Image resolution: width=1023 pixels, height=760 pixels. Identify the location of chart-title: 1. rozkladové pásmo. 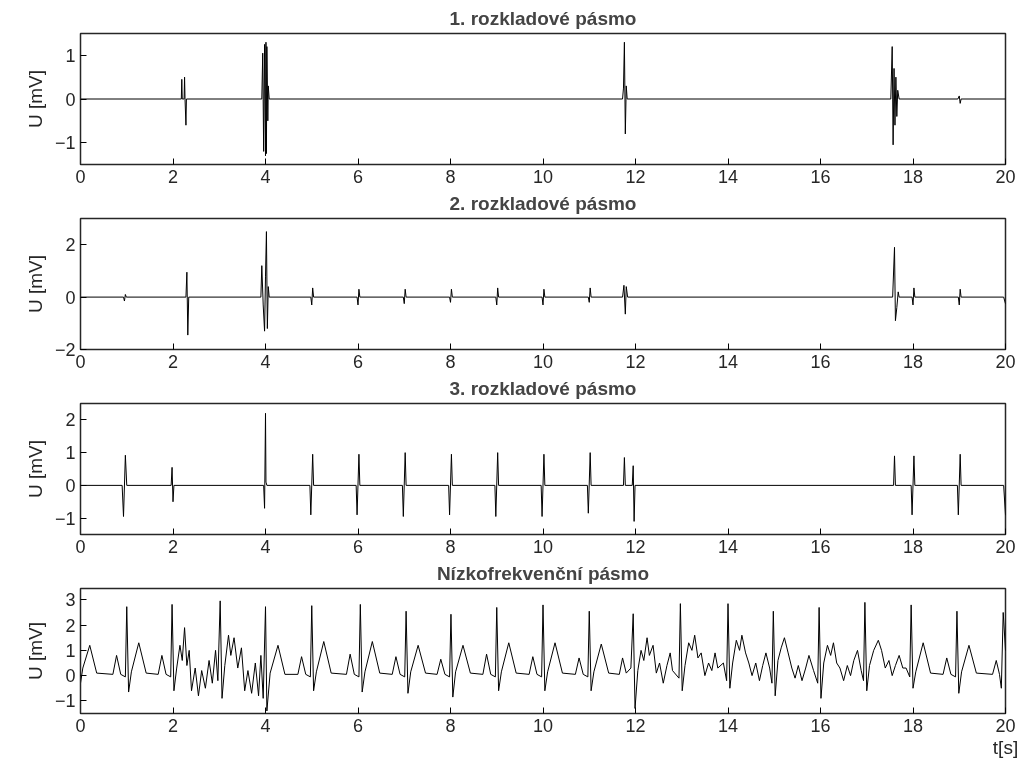
(543, 18).